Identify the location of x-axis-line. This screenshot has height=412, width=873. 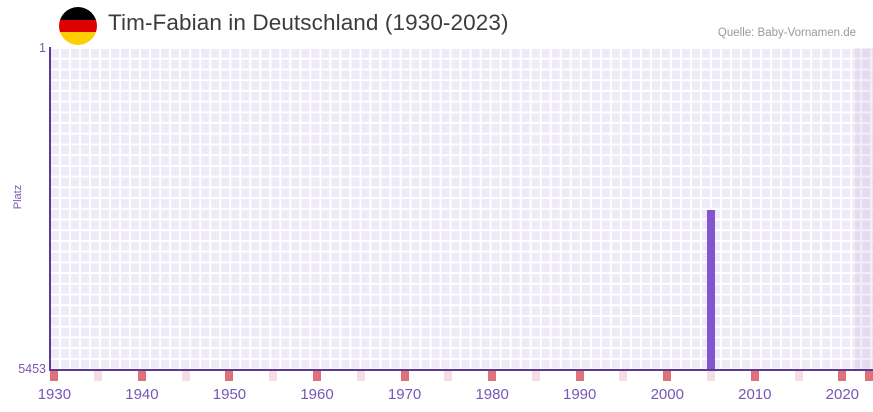
(461, 370).